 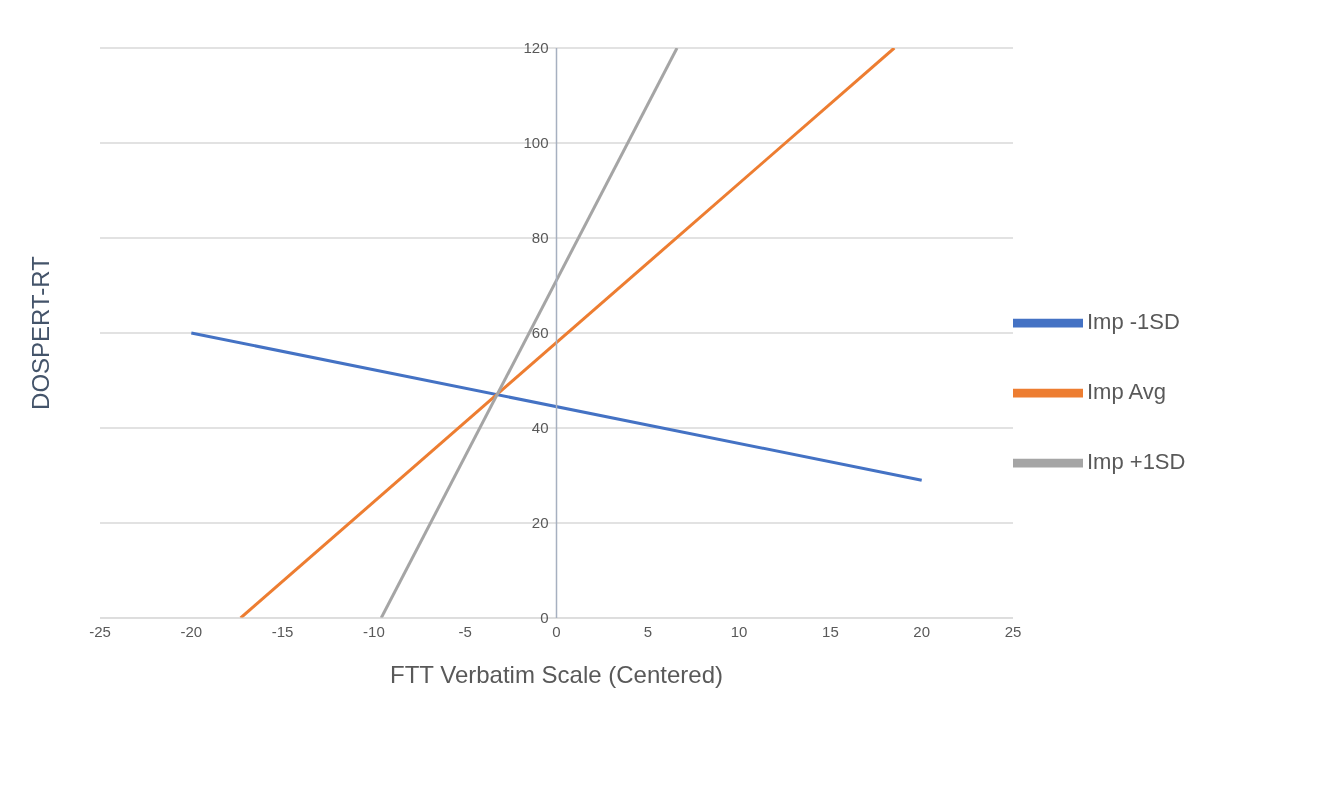 What do you see at coordinates (544, 617) in the screenshot?
I see `y-tick-label: 0` at bounding box center [544, 617].